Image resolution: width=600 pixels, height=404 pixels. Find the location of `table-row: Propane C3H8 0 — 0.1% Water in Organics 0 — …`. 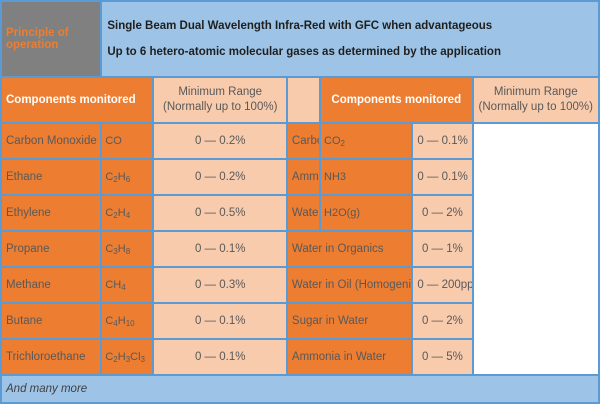

table-row: Propane C3H8 0 — 0.1% Water in Organics 0 — … is located at coordinates (299, 249).